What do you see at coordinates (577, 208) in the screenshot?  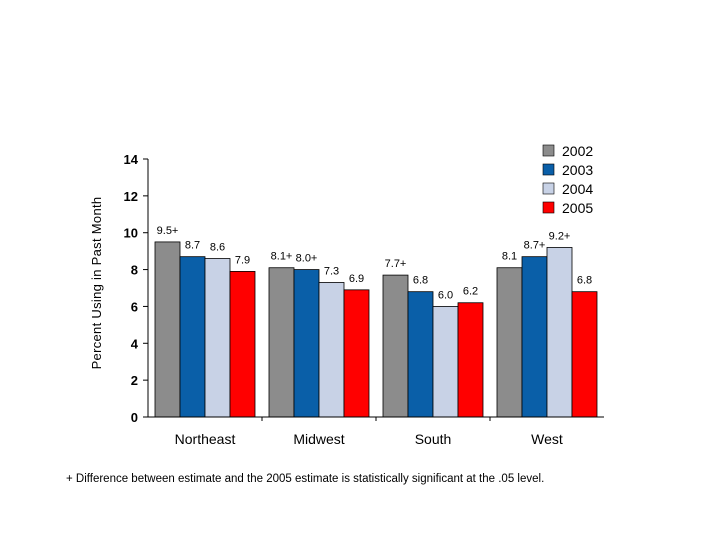 I see `legend-label: 2005` at bounding box center [577, 208].